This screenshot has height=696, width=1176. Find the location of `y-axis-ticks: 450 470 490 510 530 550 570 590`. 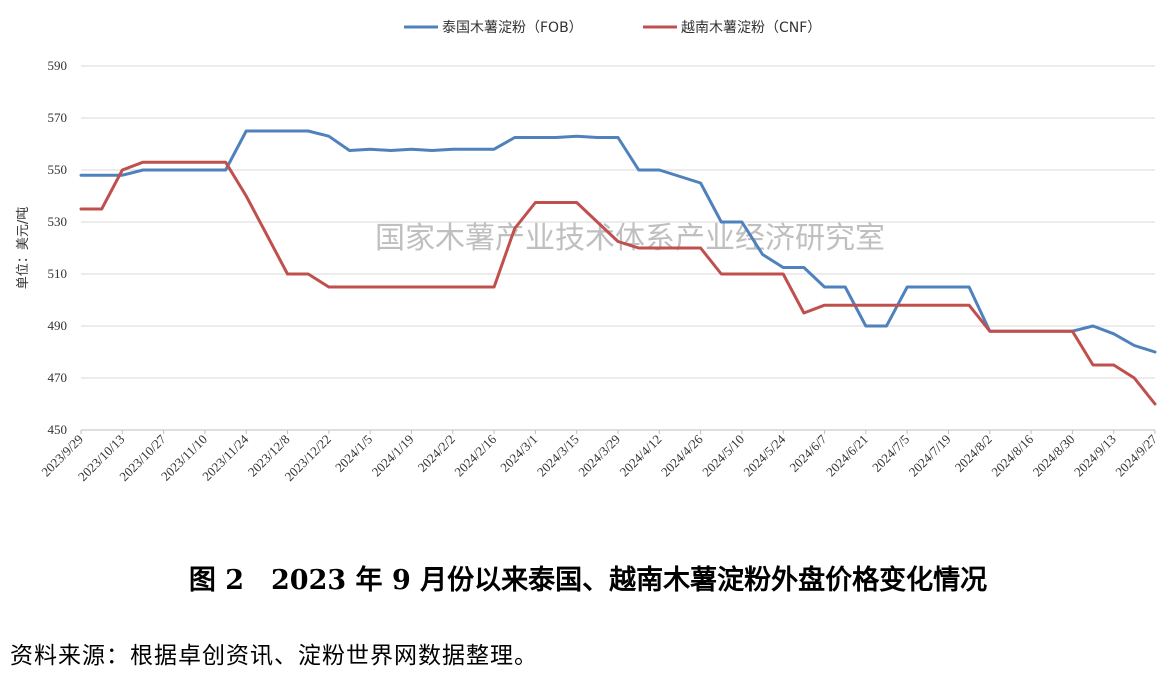

y-axis-ticks: 450 470 490 510 530 550 570 590 is located at coordinates (58, 247).